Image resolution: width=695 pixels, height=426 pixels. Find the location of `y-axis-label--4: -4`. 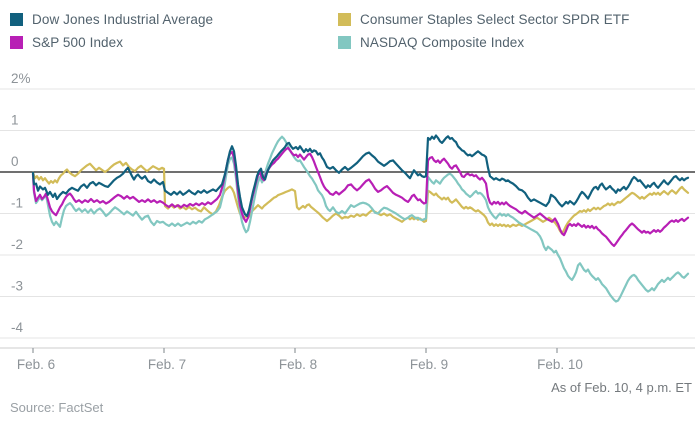

y-axis-label--4: -4 is located at coordinates (17, 327).